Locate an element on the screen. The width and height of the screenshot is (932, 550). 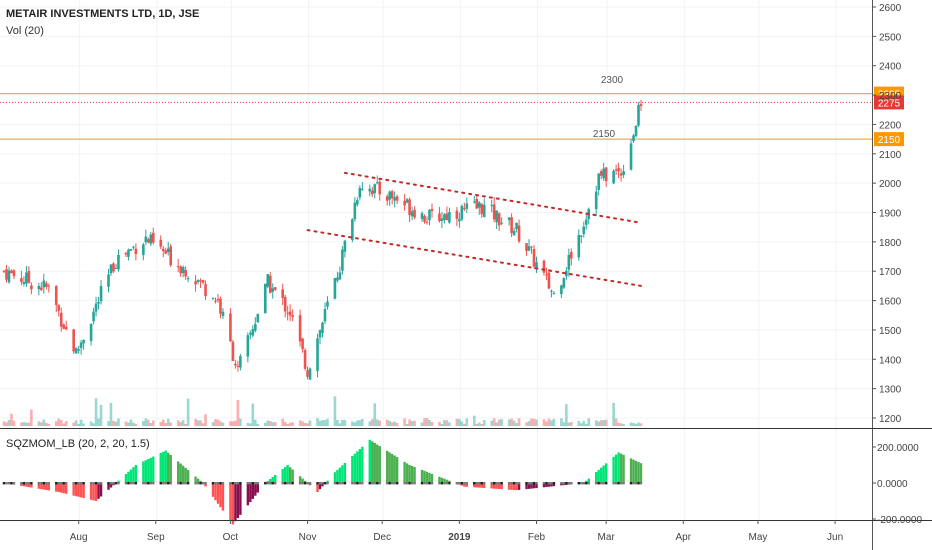
price-tick-1700: 1700 is located at coordinates (890, 272).